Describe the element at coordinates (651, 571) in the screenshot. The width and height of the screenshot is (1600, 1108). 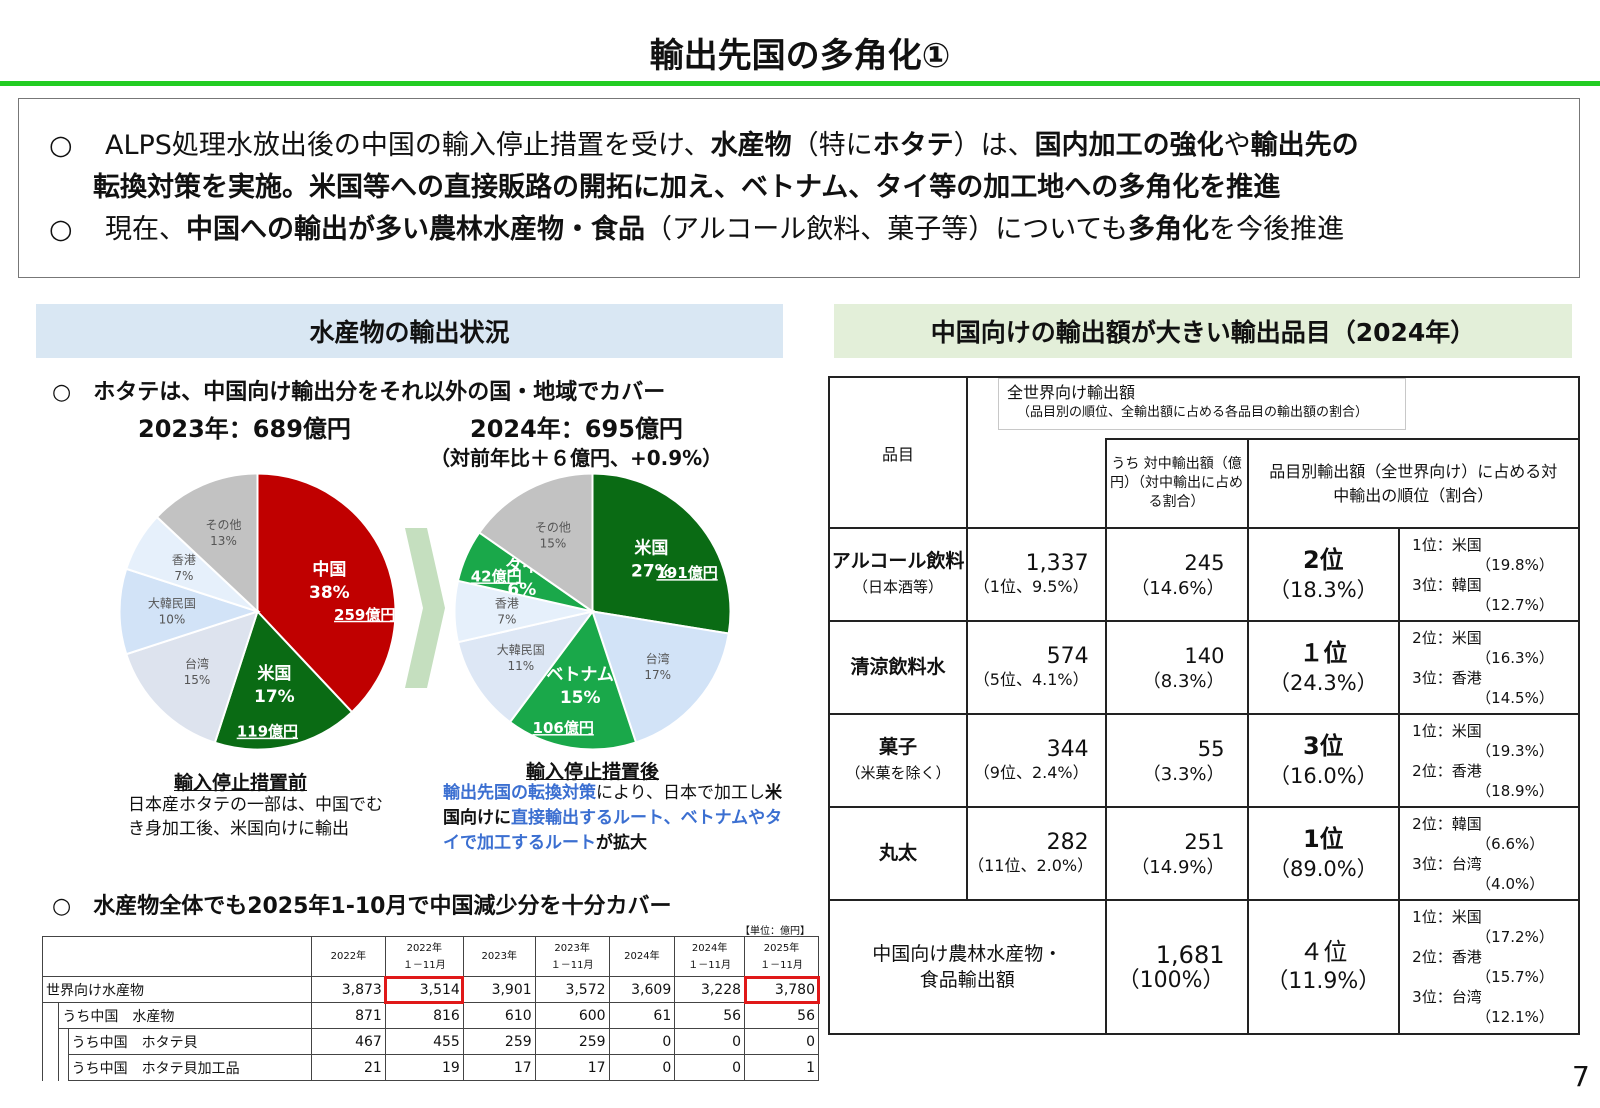
I see `pie-slice-percent: 27%` at that location.